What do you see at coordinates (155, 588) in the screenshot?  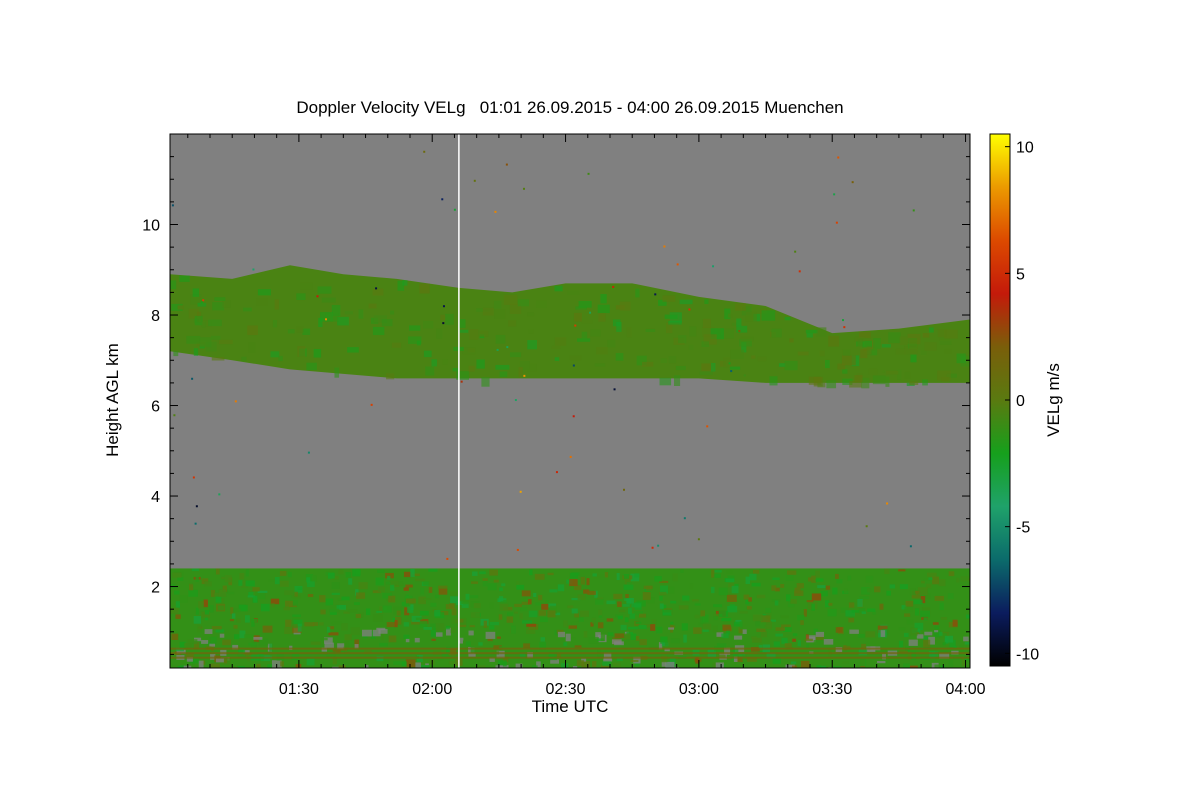 I see `y-tick-label: 2` at bounding box center [155, 588].